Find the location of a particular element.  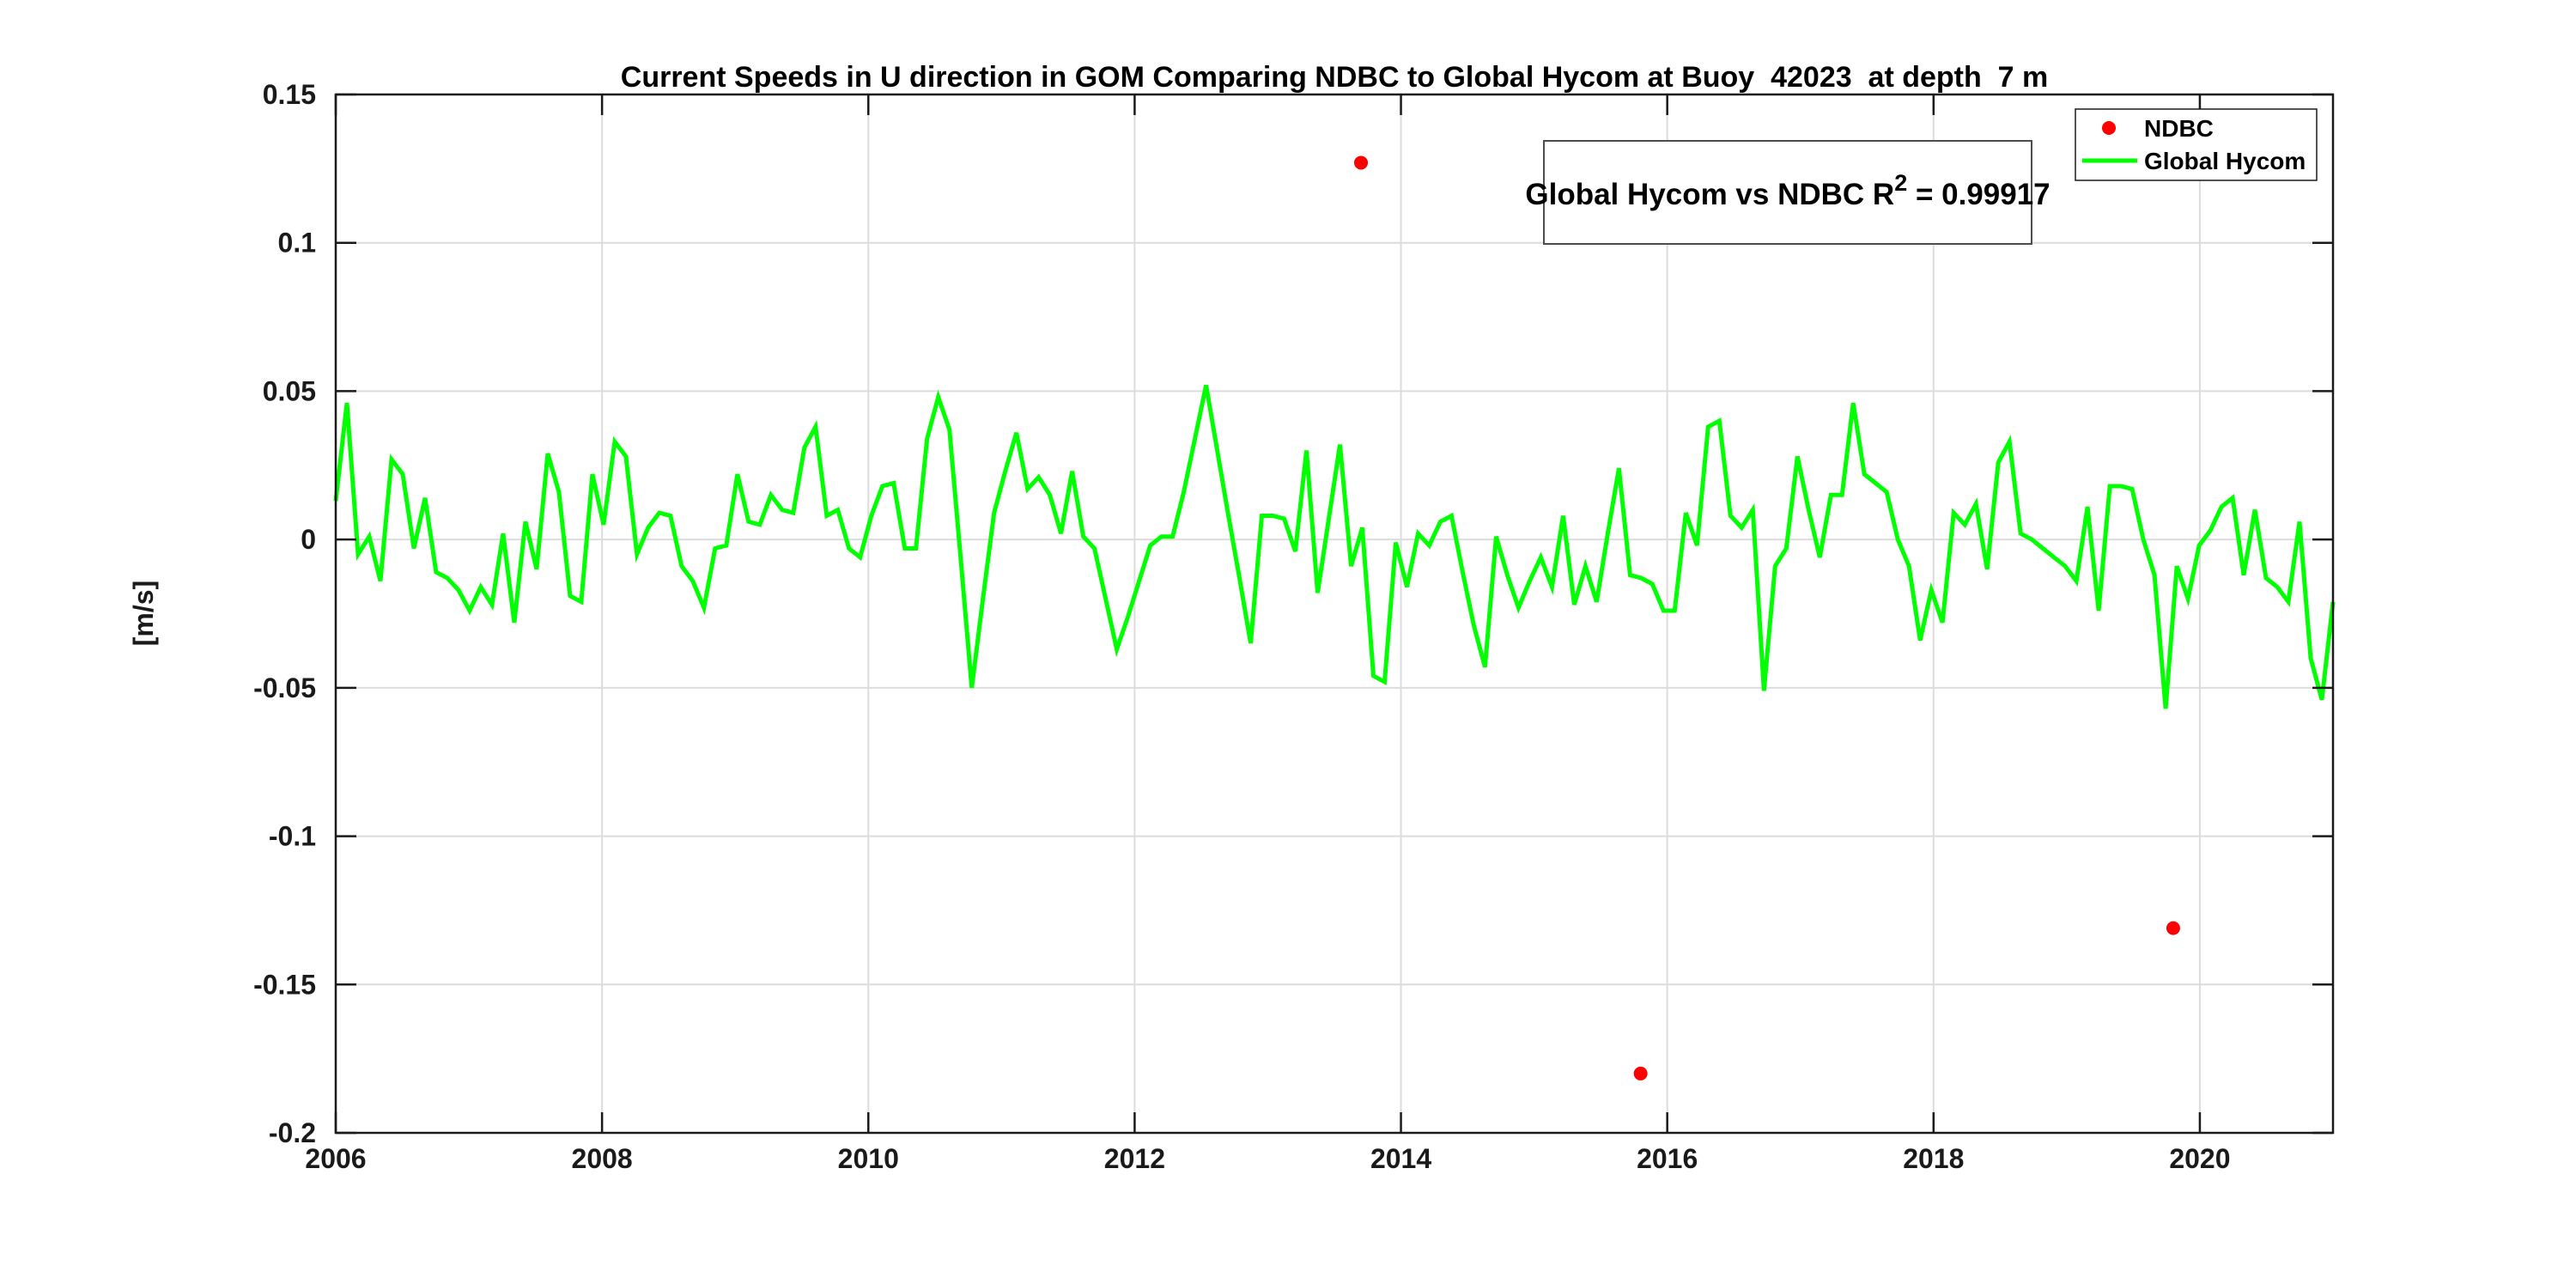

annotation-box is located at coordinates (1787, 192).